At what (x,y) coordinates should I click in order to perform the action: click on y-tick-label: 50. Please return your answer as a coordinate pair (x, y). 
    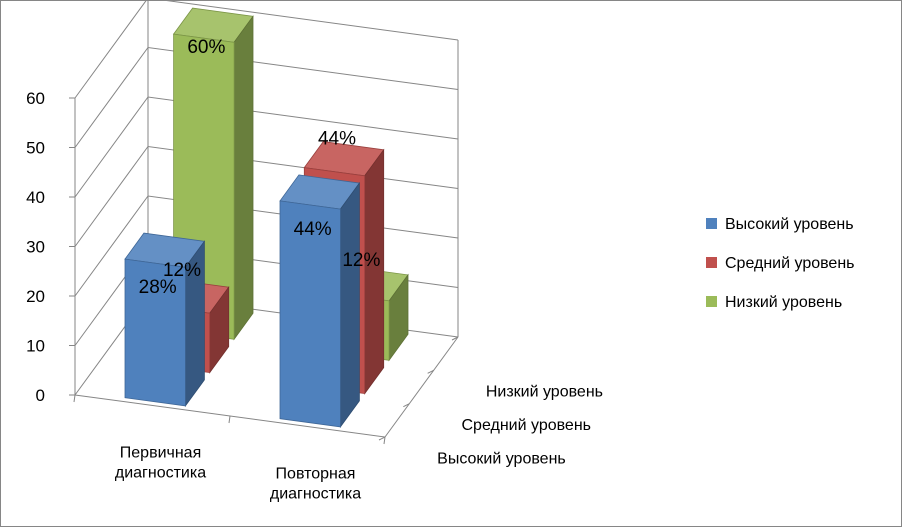
    Looking at the image, I should click on (35, 148).